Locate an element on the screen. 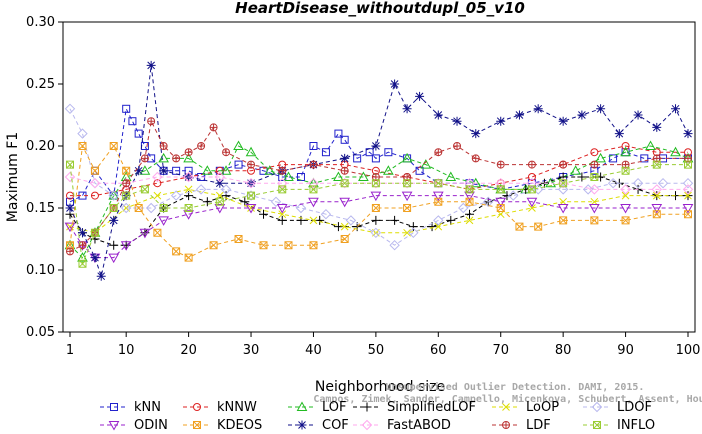 This screenshot has height=434, width=702. legend-item-ldof: LDOF is located at coordinates (617, 407).